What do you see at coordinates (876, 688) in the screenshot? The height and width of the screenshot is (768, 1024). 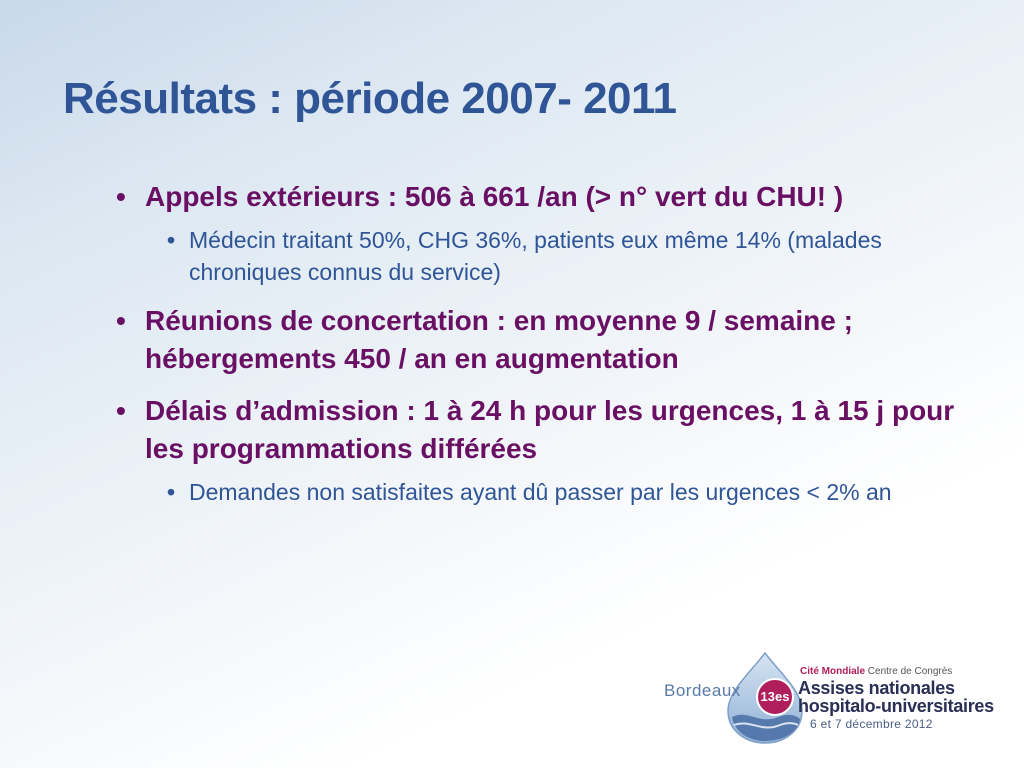 I see `logo-line-1: Assises nationales` at bounding box center [876, 688].